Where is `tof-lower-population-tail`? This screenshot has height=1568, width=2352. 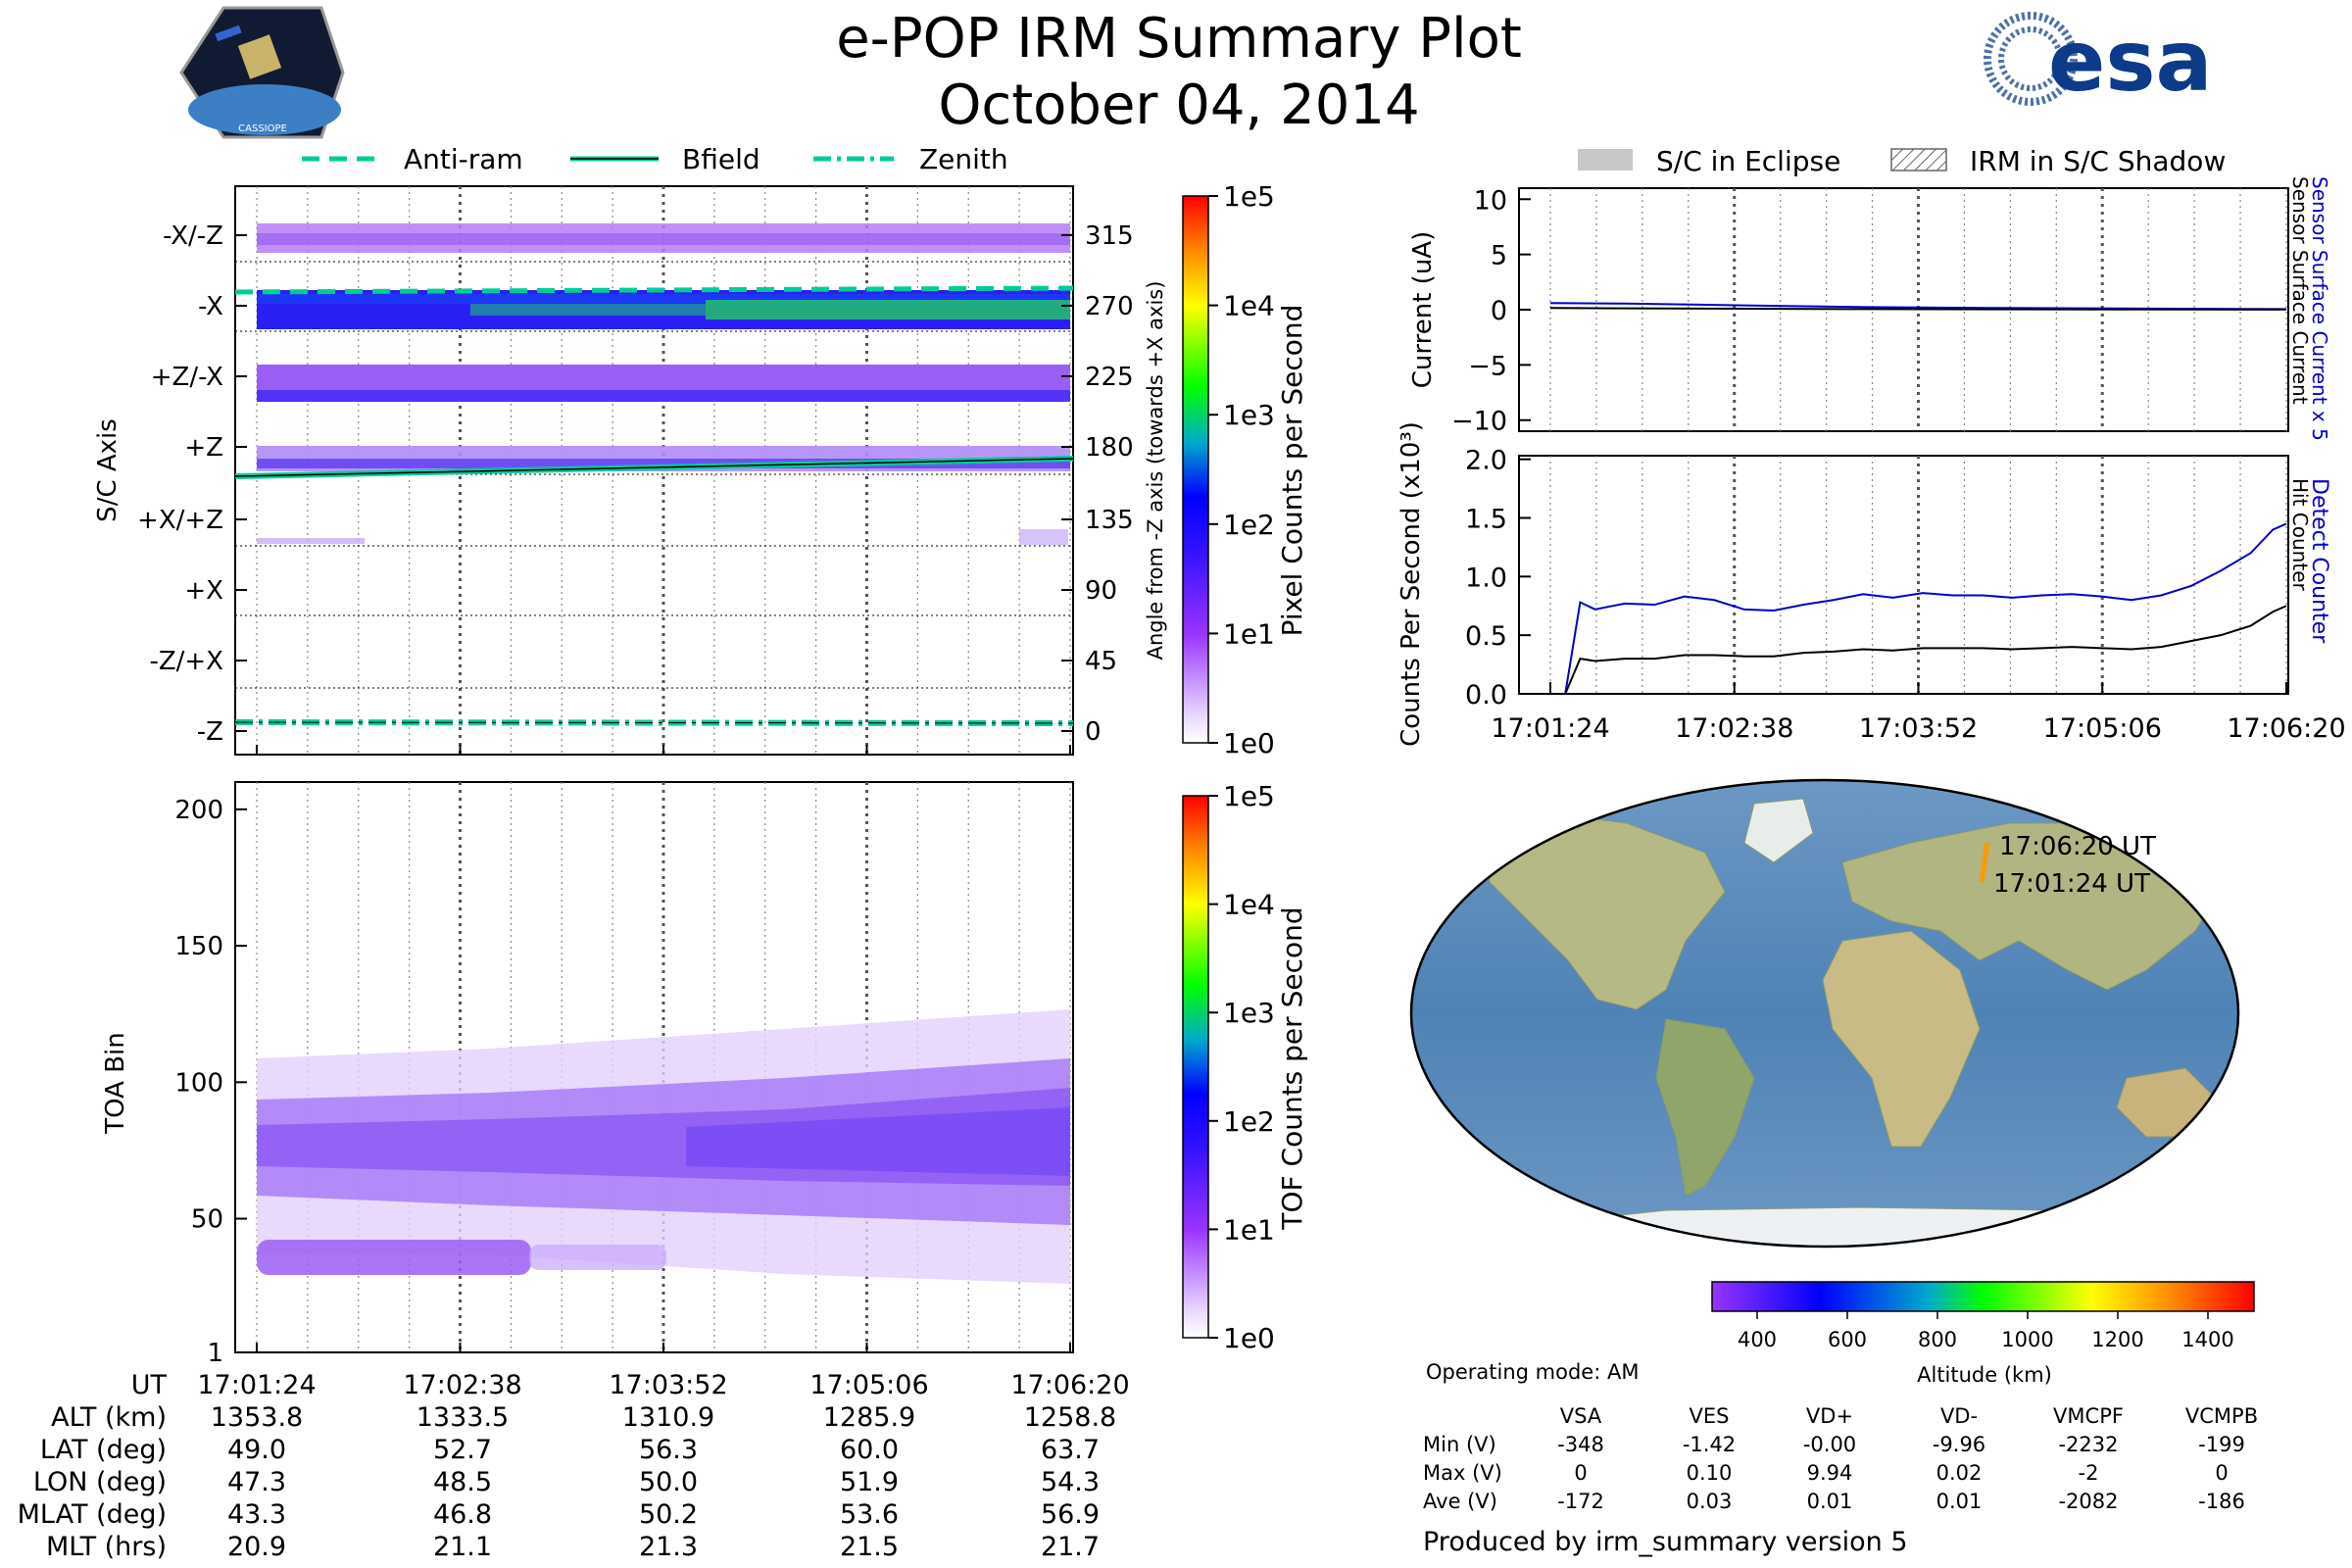
tof-lower-population-tail is located at coordinates (598, 1257).